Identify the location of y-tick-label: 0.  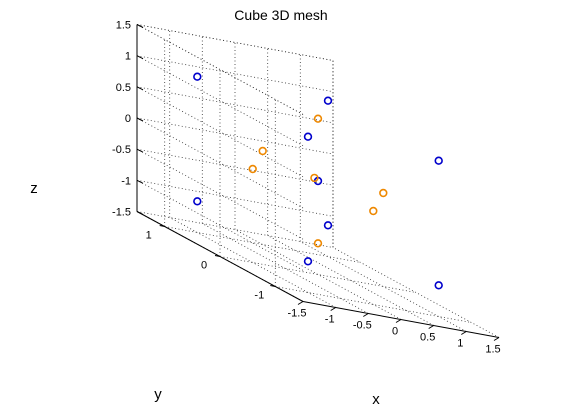
(204, 266).